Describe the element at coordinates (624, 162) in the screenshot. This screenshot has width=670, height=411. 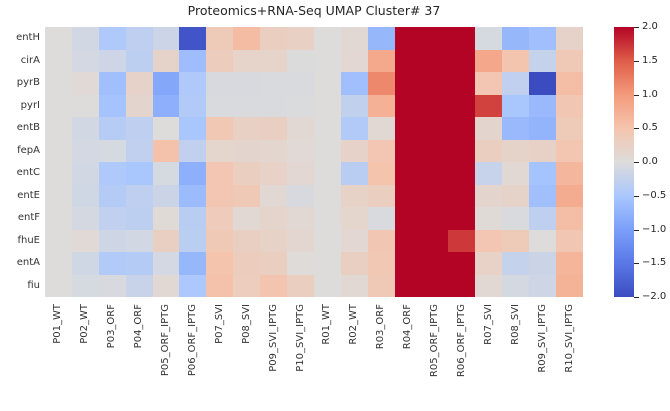
I see `colorbar` at that location.